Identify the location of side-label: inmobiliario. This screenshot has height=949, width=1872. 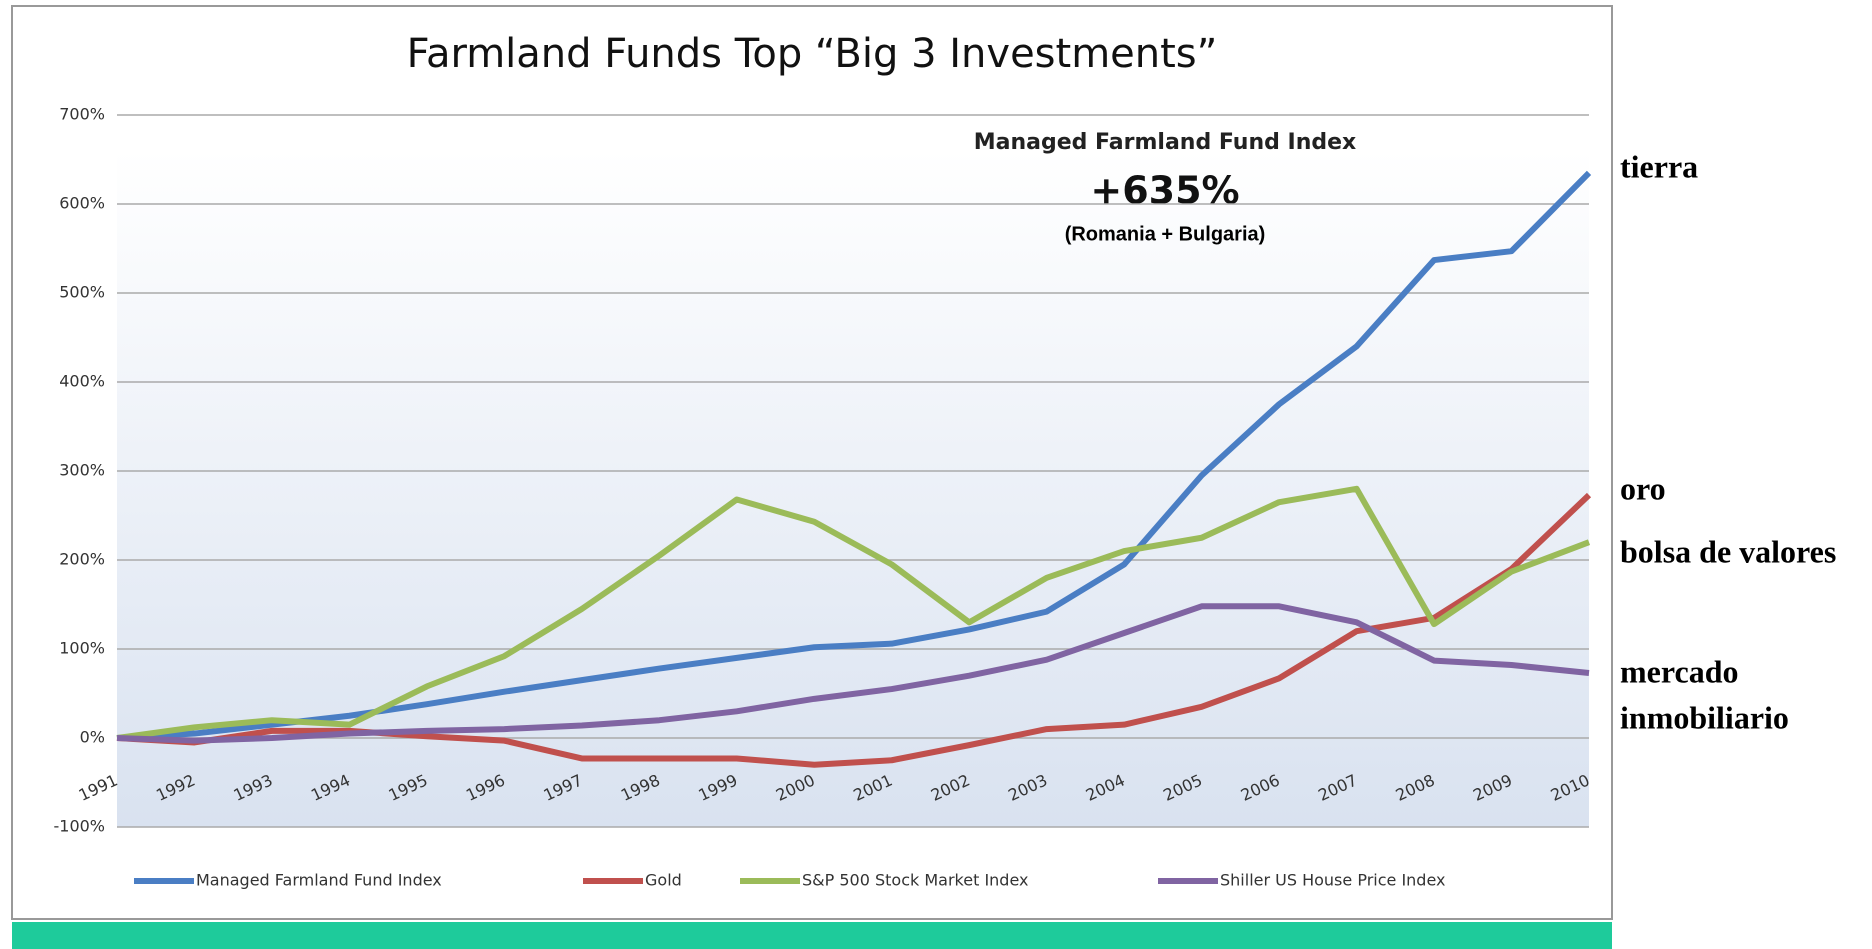
(1704, 717).